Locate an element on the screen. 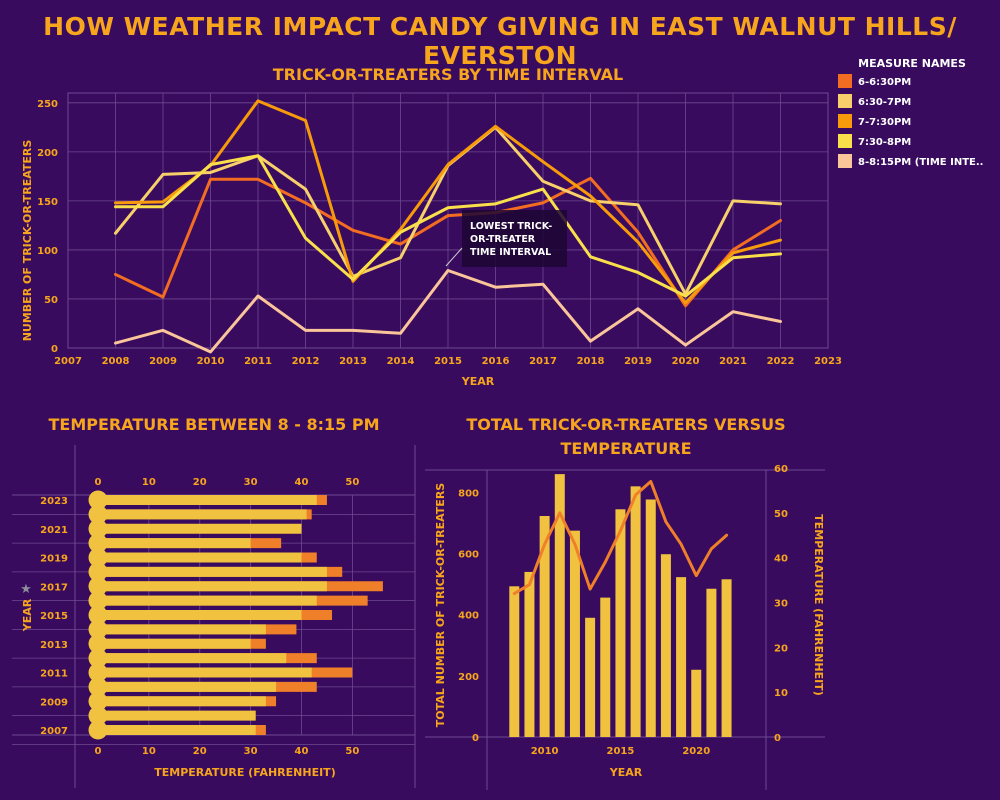 The width and height of the screenshot is (1000, 800). y2-tick-label: 60 is located at coordinates (781, 469).